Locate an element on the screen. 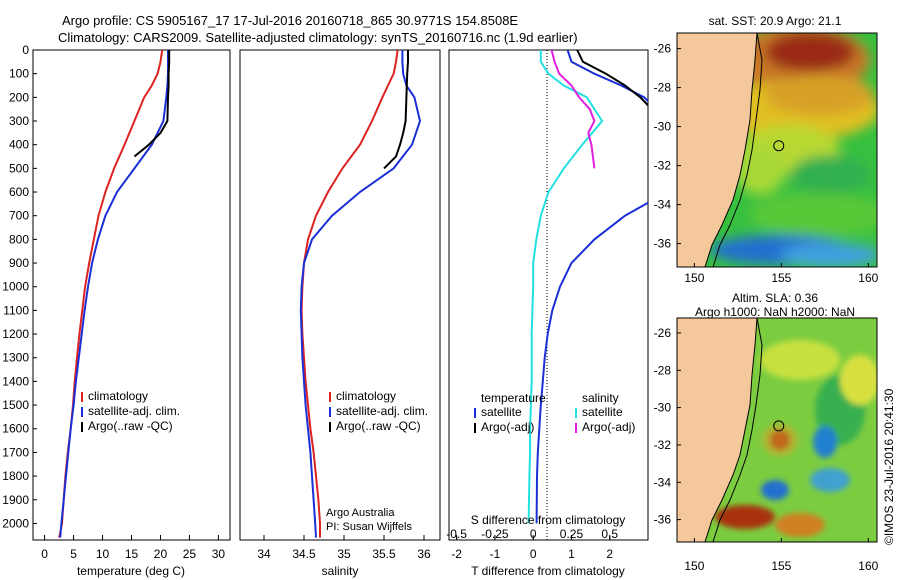  sst-lon-tick-label: 150 is located at coordinates (694, 278).